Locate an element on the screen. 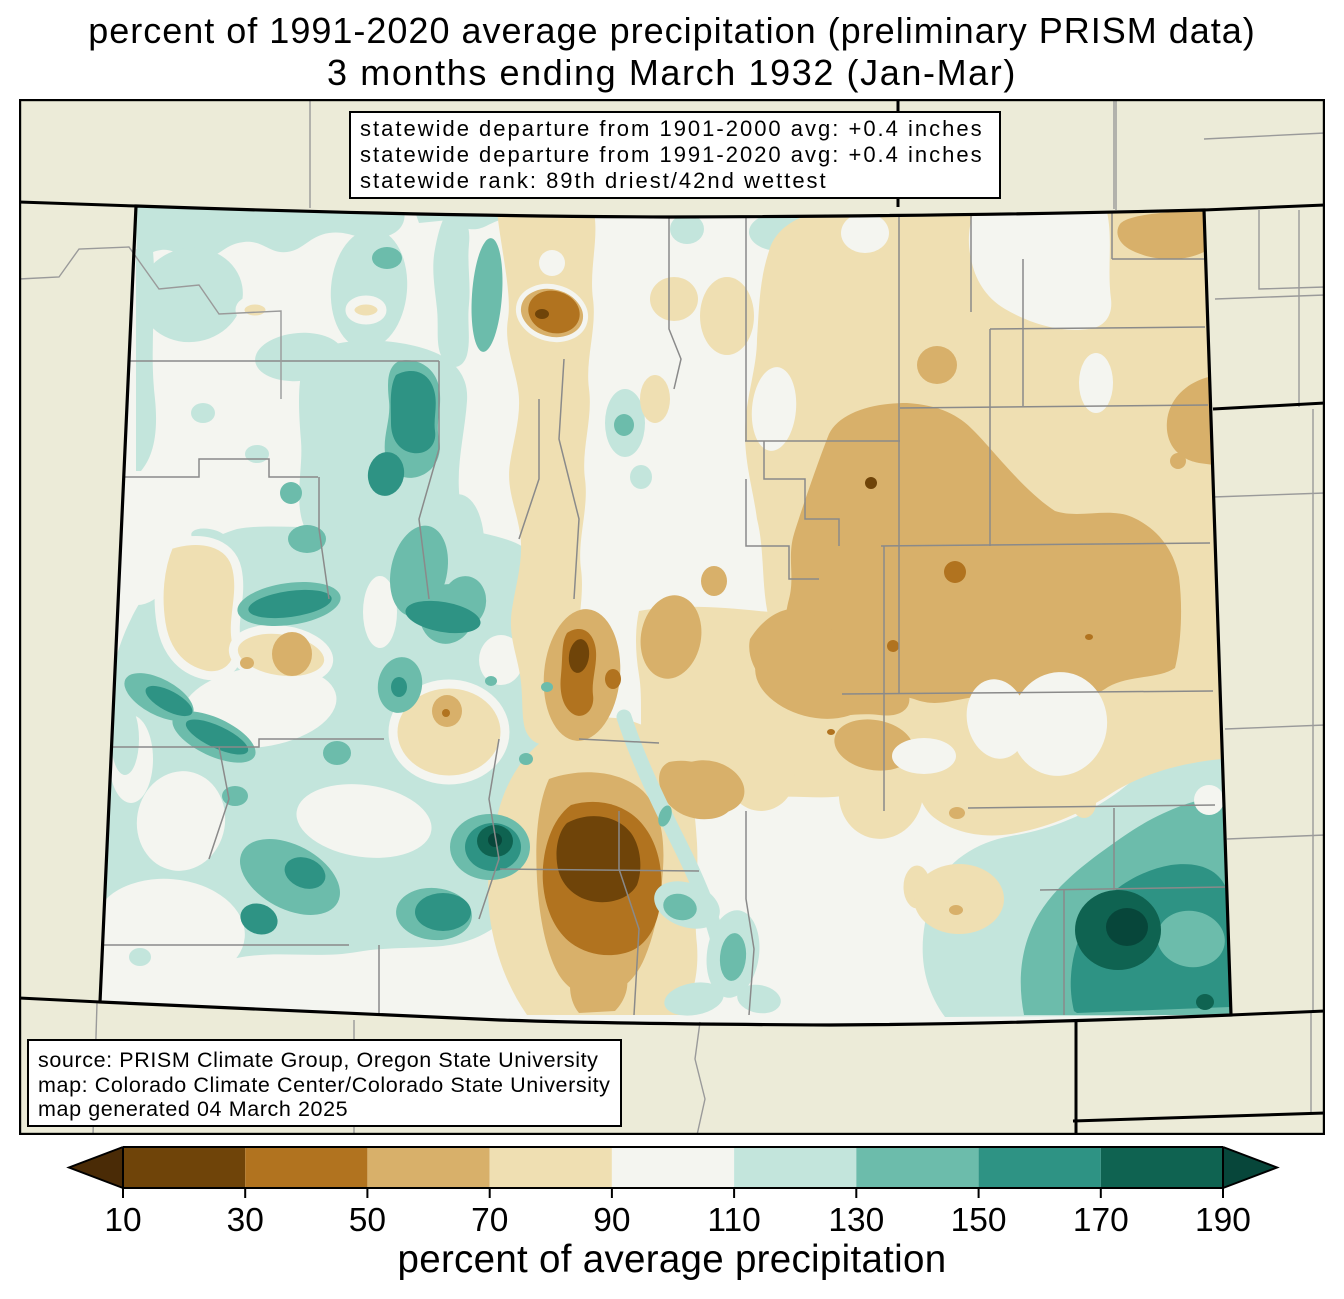  svg-text: 170 is located at coordinates (1101, 1220).